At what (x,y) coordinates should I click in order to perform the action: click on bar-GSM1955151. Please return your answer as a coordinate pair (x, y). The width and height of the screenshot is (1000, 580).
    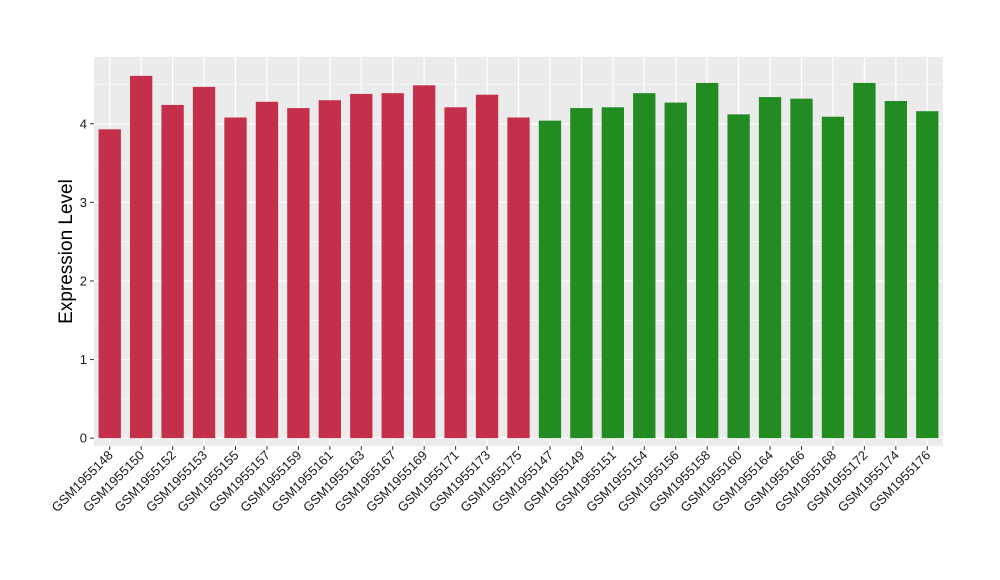
    Looking at the image, I should click on (612, 273).